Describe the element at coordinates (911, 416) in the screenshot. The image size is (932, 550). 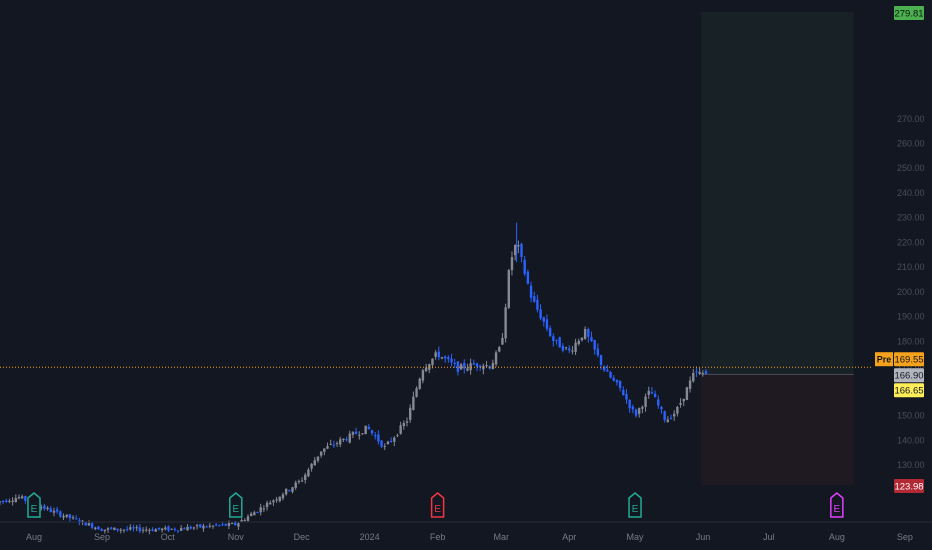
I see `y-tick-label: 150.00` at that location.